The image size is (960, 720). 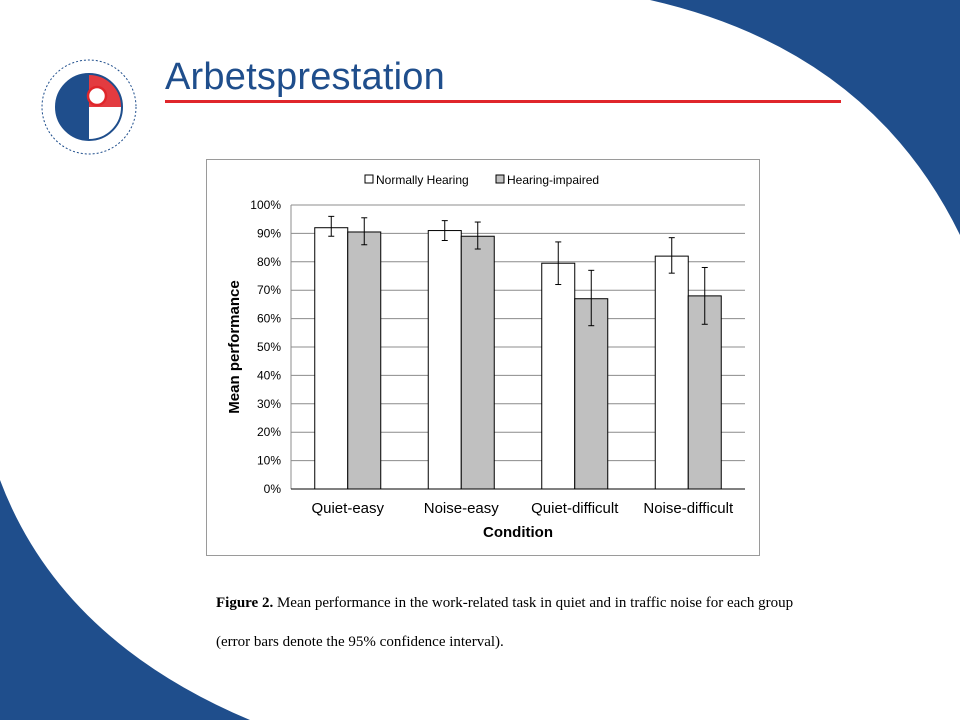 I want to click on y-axis-title: Mean performance, so click(x=234, y=346).